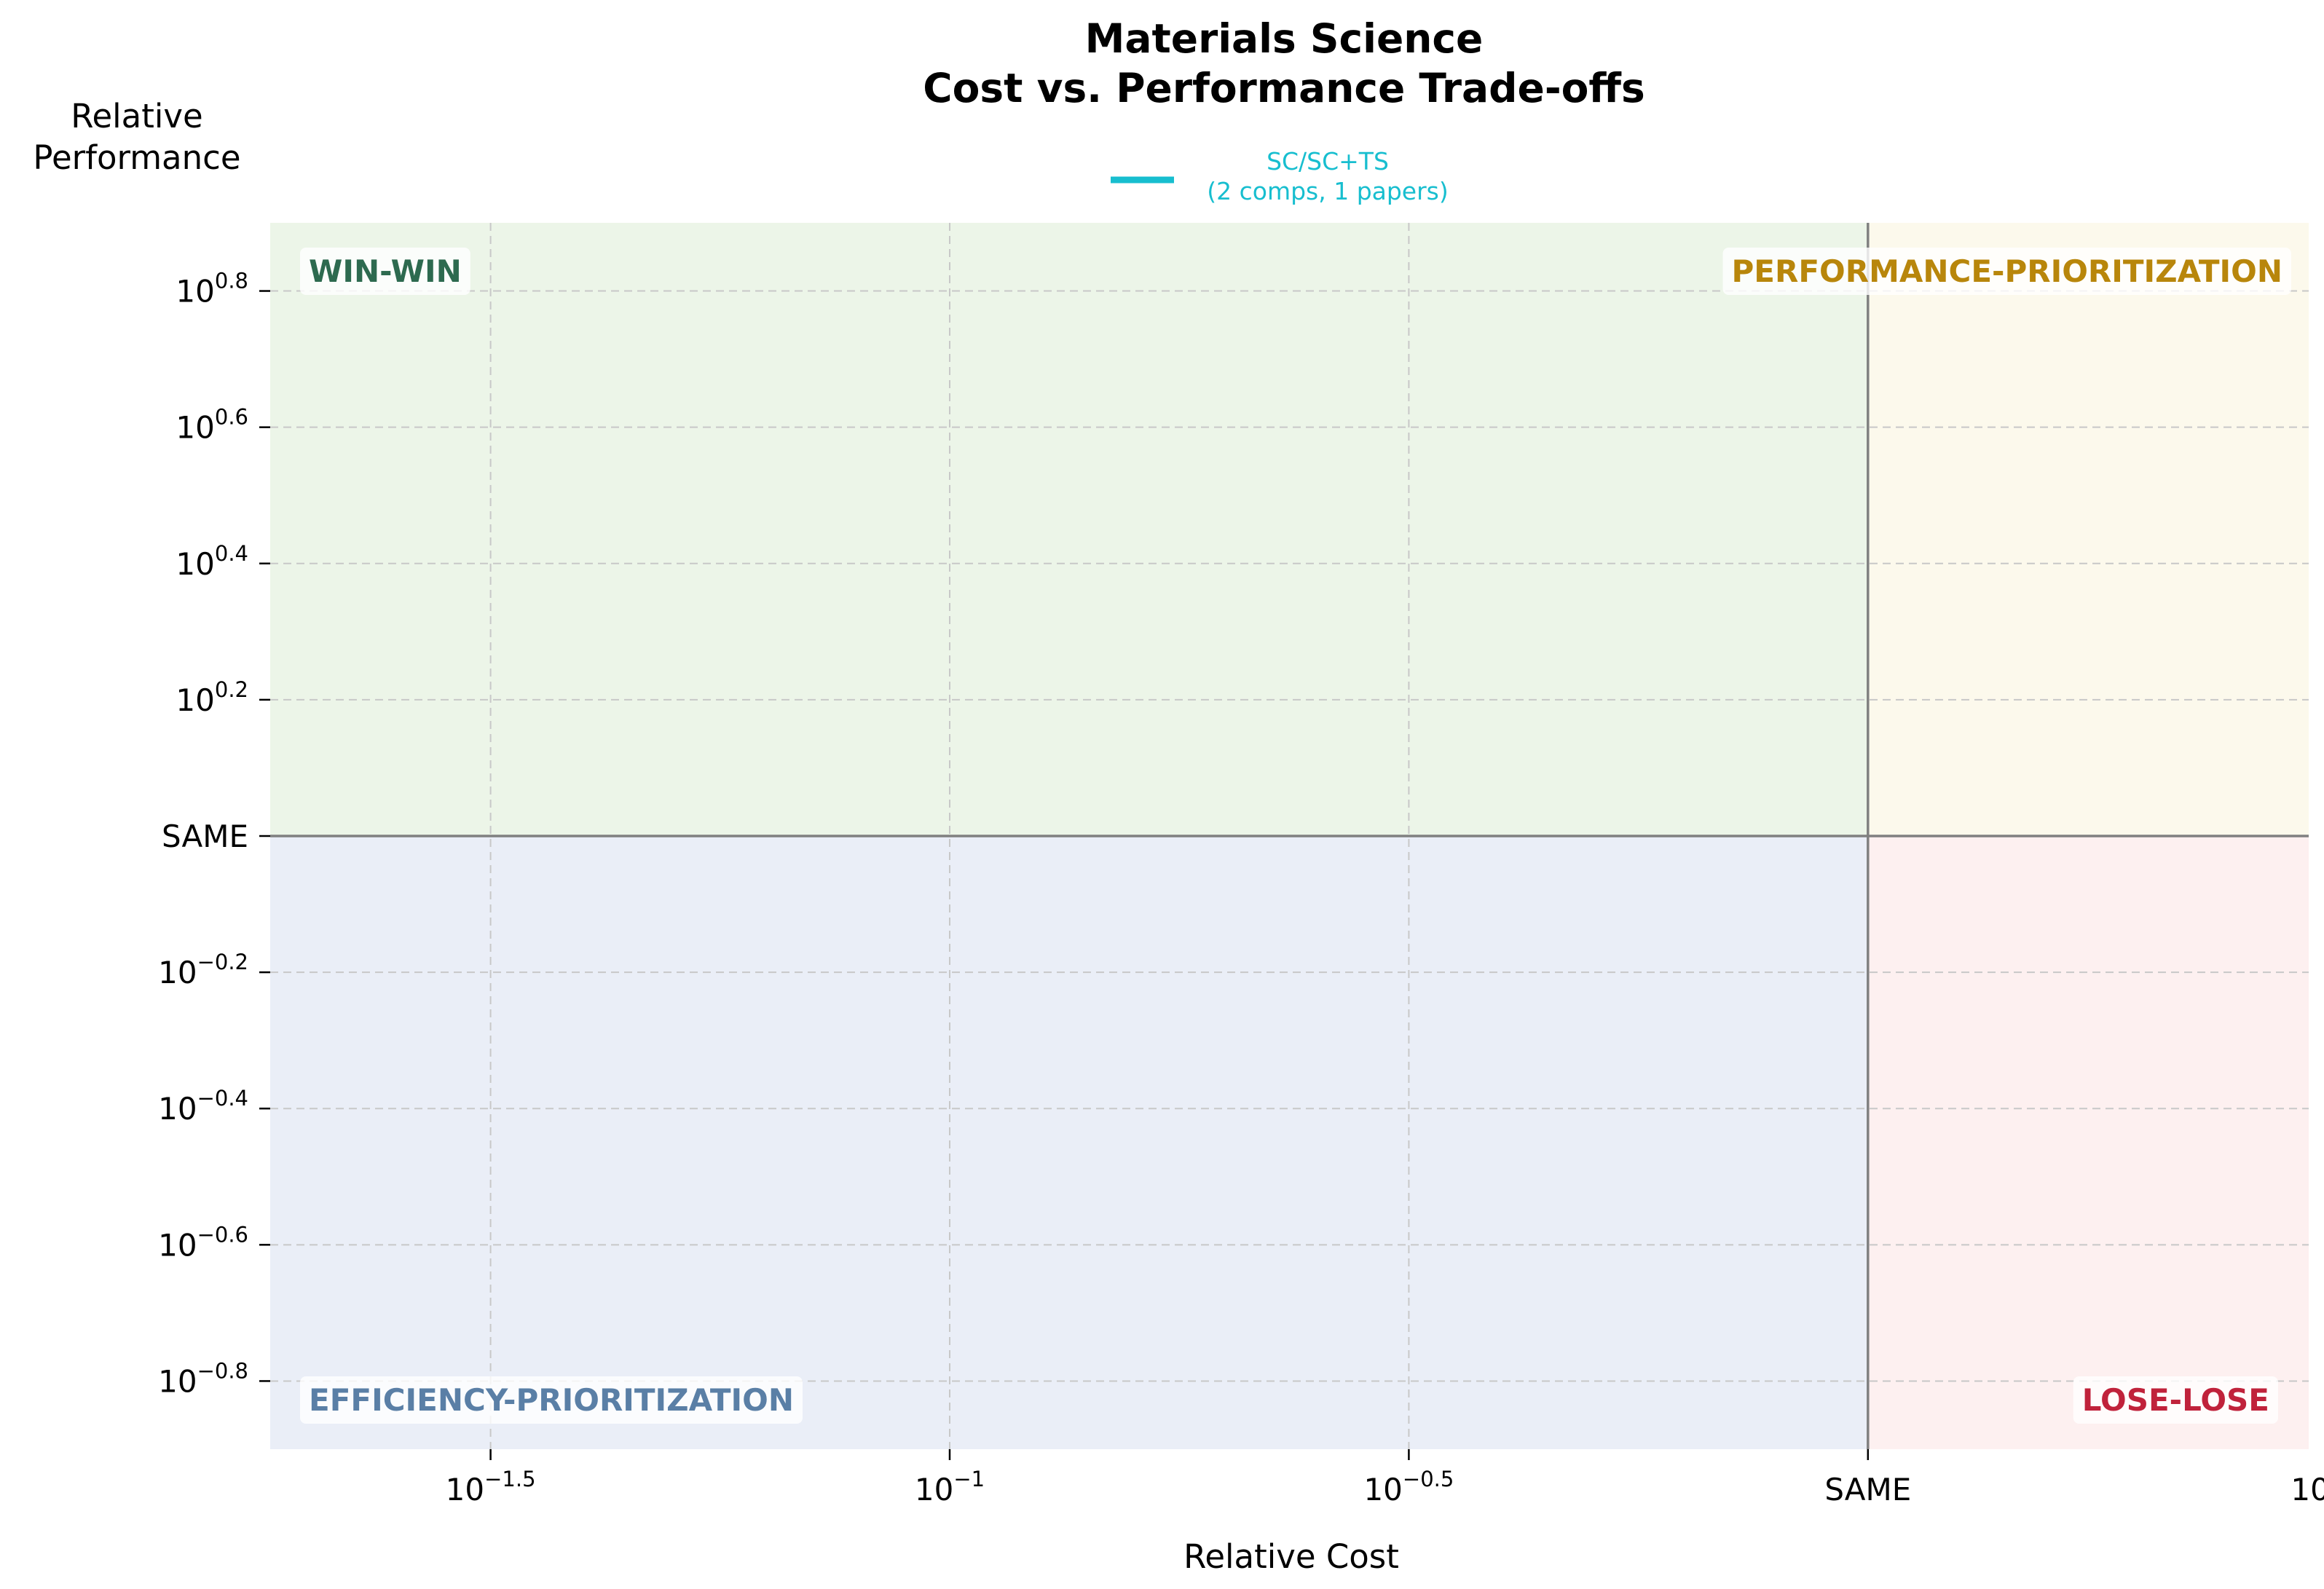  Describe the element at coordinates (203, 1378) in the screenshot. I see `y-tick-label: 10−0.8` at that location.